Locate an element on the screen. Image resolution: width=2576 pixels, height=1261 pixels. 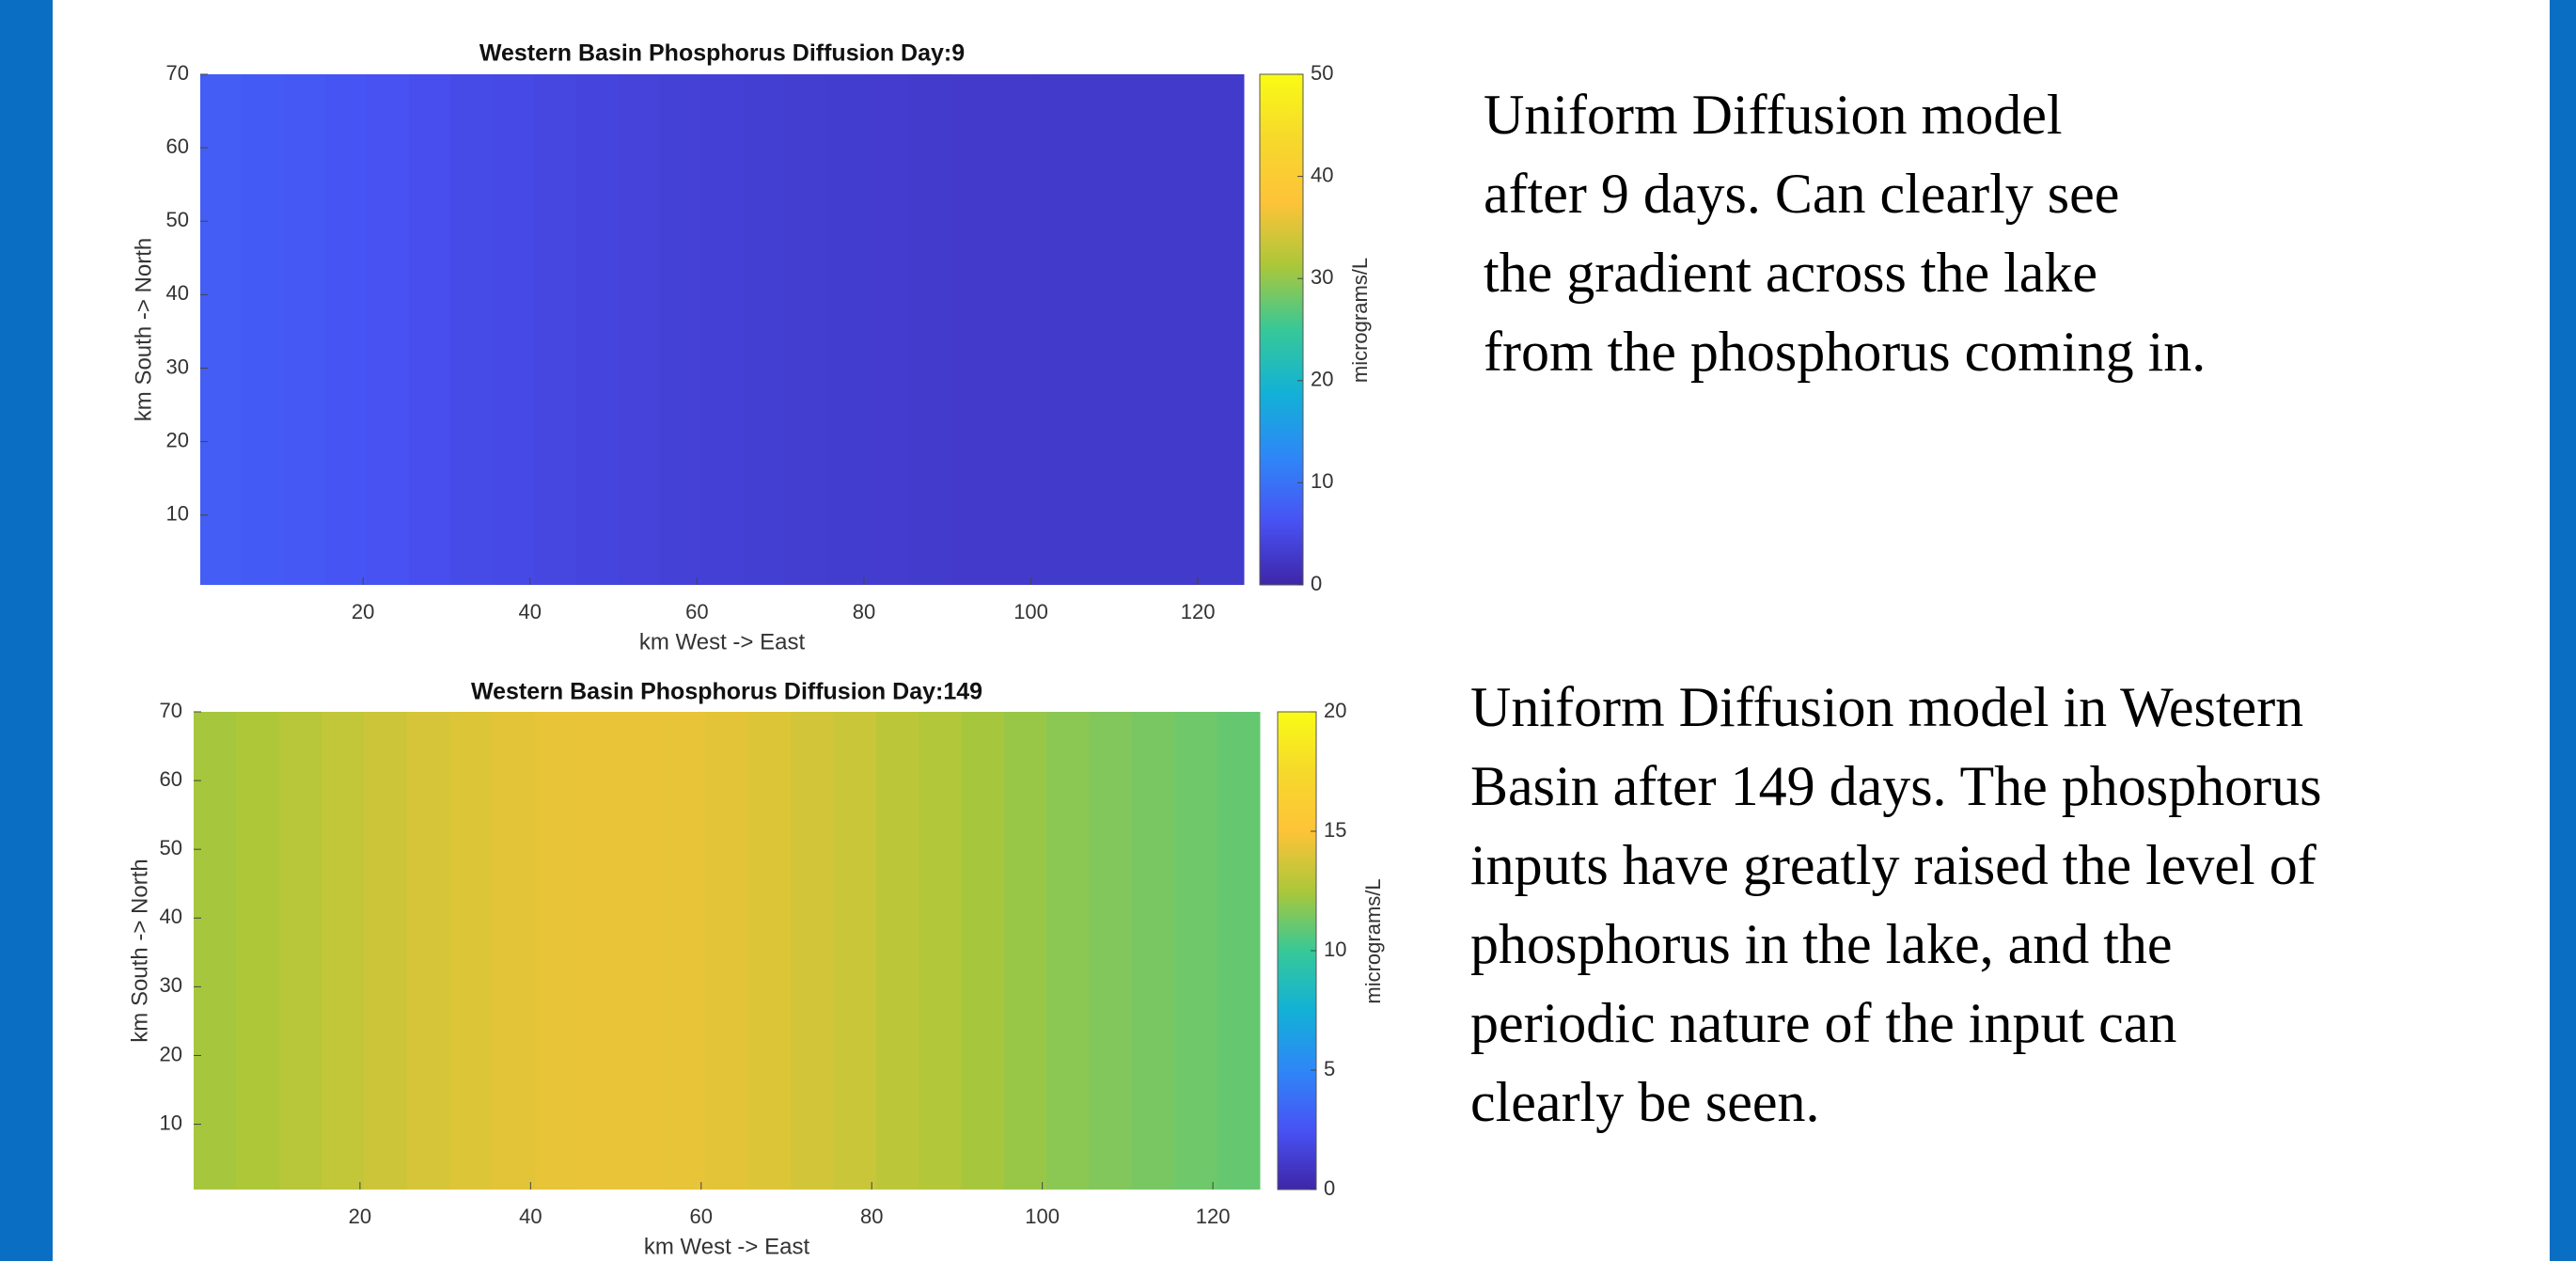
chart-title: Western Basin Phosphorus Diffusion Day:9 is located at coordinates (722, 53).